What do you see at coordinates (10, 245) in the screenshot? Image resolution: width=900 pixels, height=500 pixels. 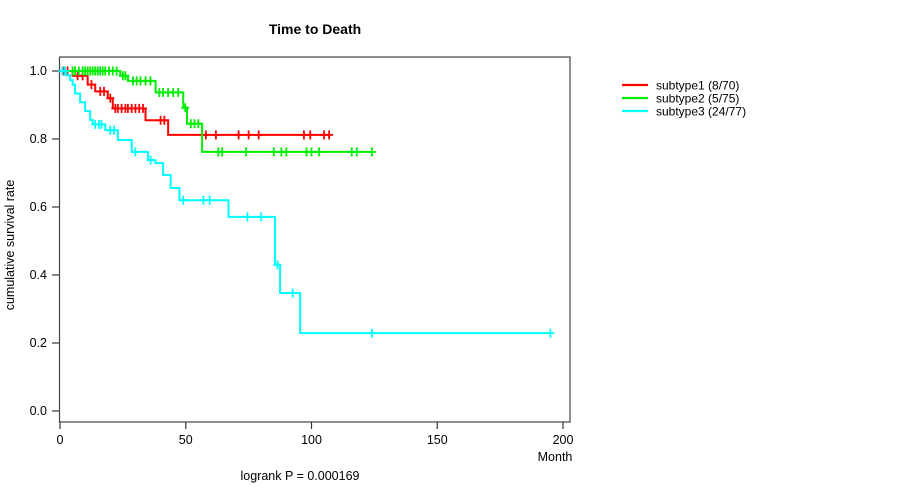 I see `y-axis-label: cumulative survival rate` at bounding box center [10, 245].